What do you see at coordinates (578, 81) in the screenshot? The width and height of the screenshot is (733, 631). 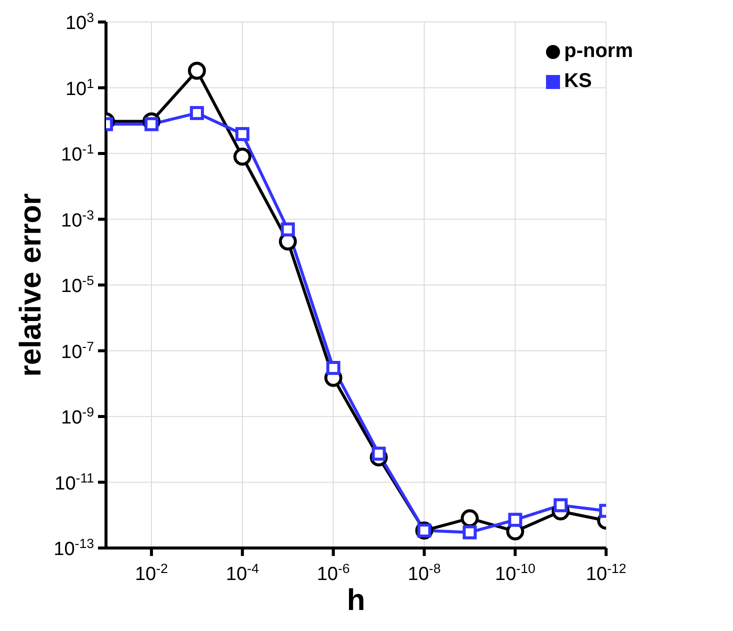 I see `legend-label: KS` at bounding box center [578, 81].